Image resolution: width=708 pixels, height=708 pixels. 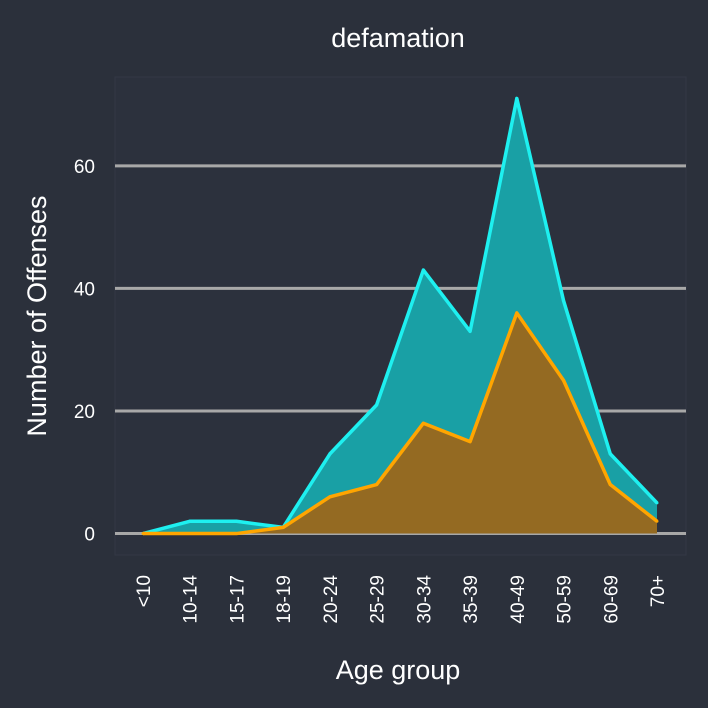 What do you see at coordinates (331, 599) in the screenshot?
I see `x-tick-label: 20-24` at bounding box center [331, 599].